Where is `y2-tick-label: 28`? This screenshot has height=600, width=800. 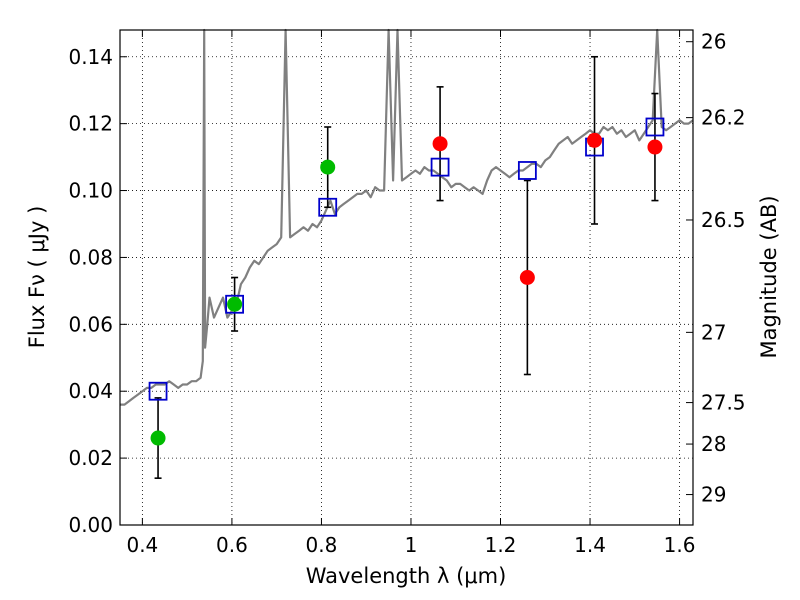
y2-tick-label: 28 is located at coordinates (713, 444).